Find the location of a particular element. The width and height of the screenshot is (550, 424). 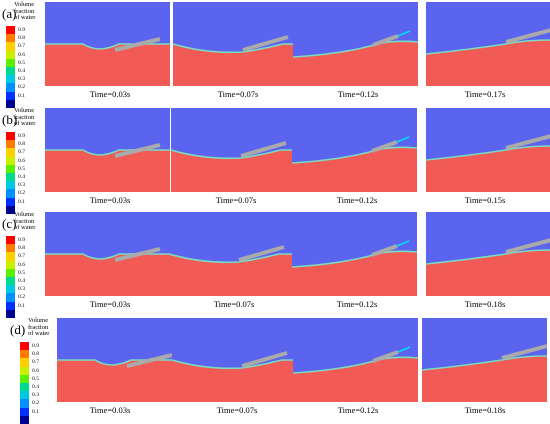

legend-tick: 0.3 is located at coordinates (21, 79).